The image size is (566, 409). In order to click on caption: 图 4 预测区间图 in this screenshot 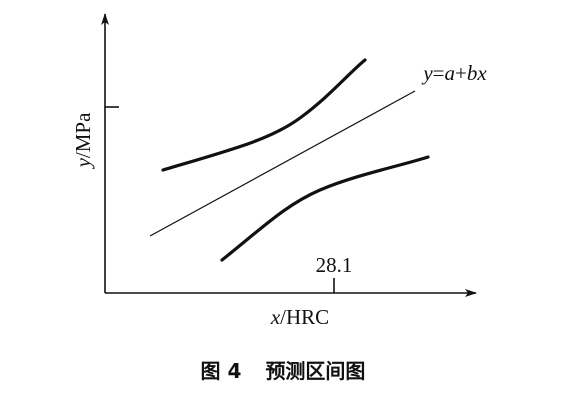, I will do `click(283, 371)`.